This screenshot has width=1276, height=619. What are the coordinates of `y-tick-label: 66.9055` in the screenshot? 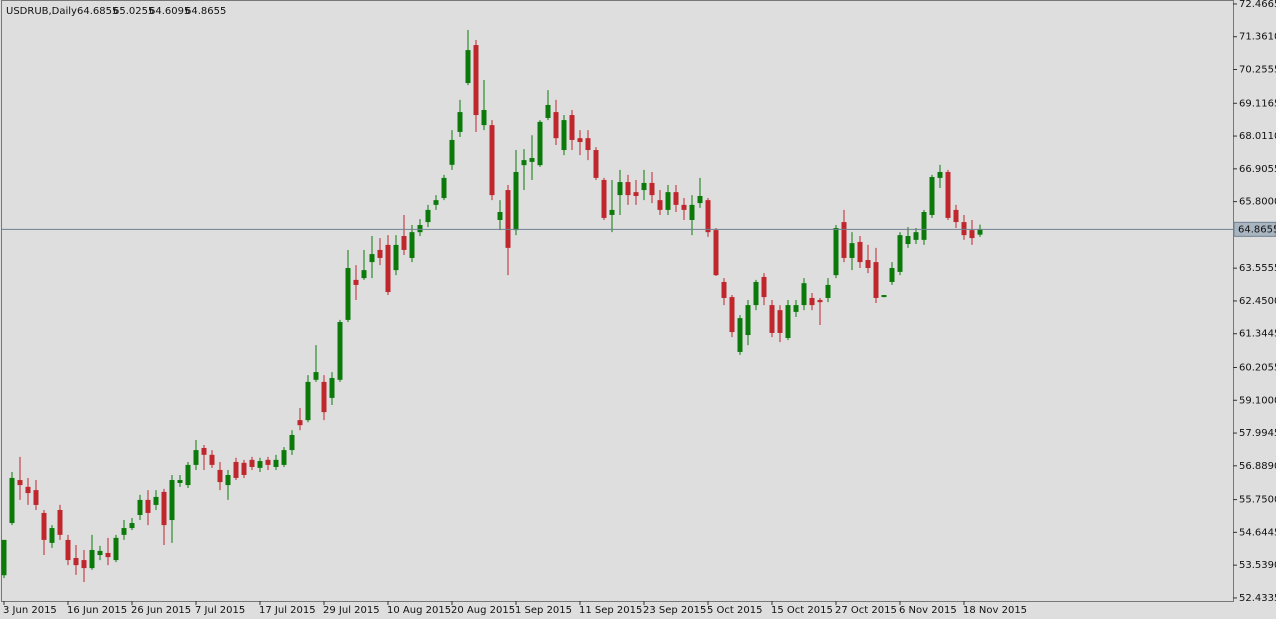 It's located at (1257, 169).